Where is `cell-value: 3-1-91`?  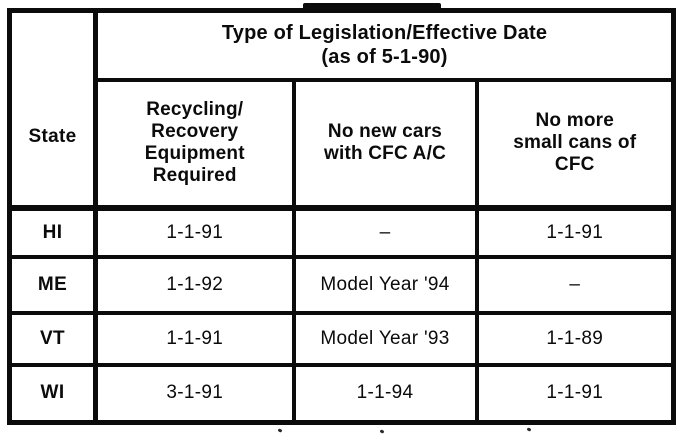
cell-value: 3-1-91 is located at coordinates (194, 393).